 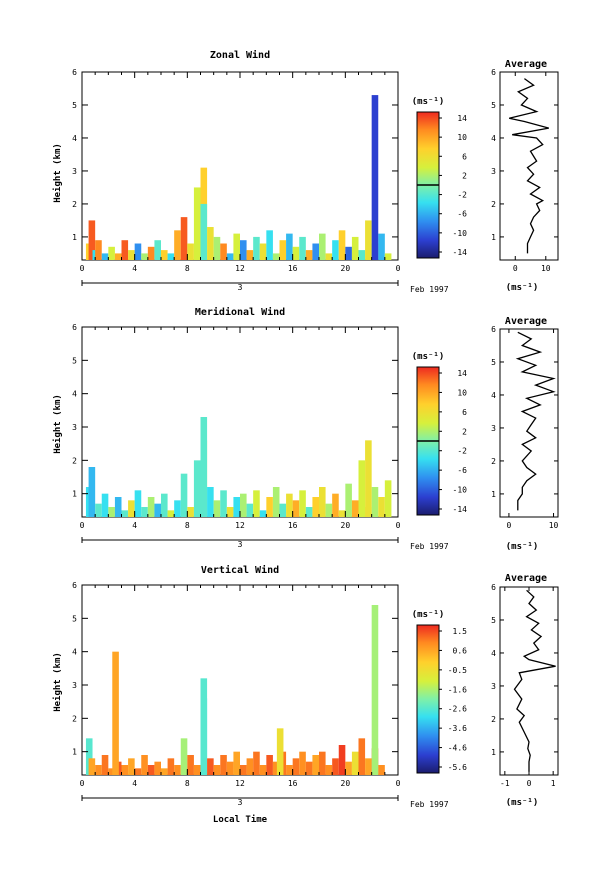 I want to click on heatmap-cells, so click(x=235, y=690).